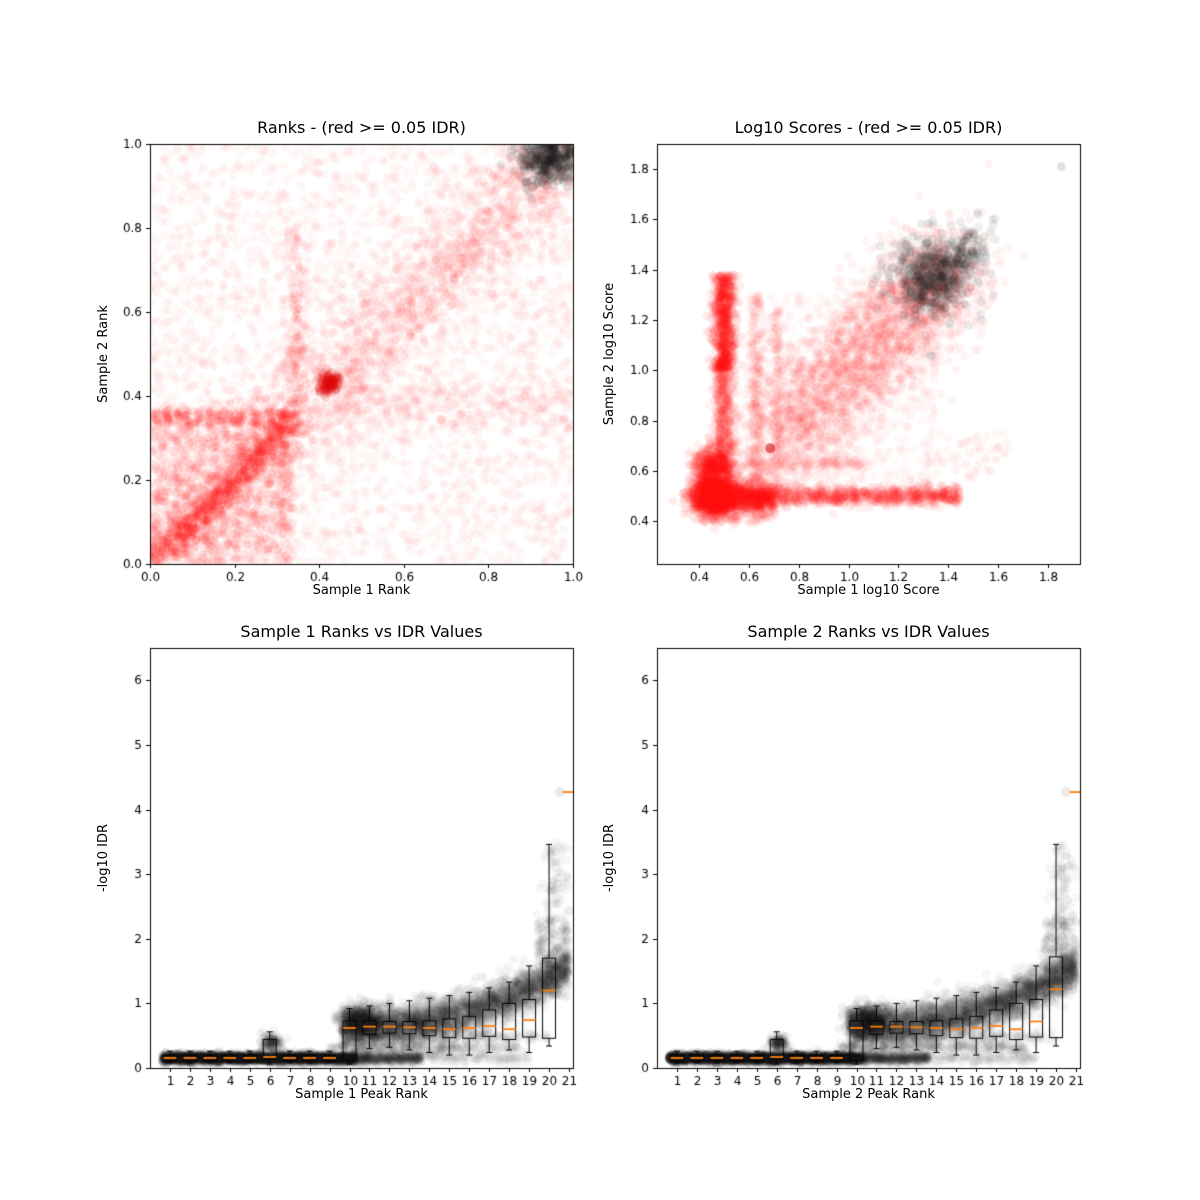 The image size is (1200, 1200). I want to click on sample1-boxplot-xaxis-label: Sample 1 Peak Rank, so click(361, 1094).